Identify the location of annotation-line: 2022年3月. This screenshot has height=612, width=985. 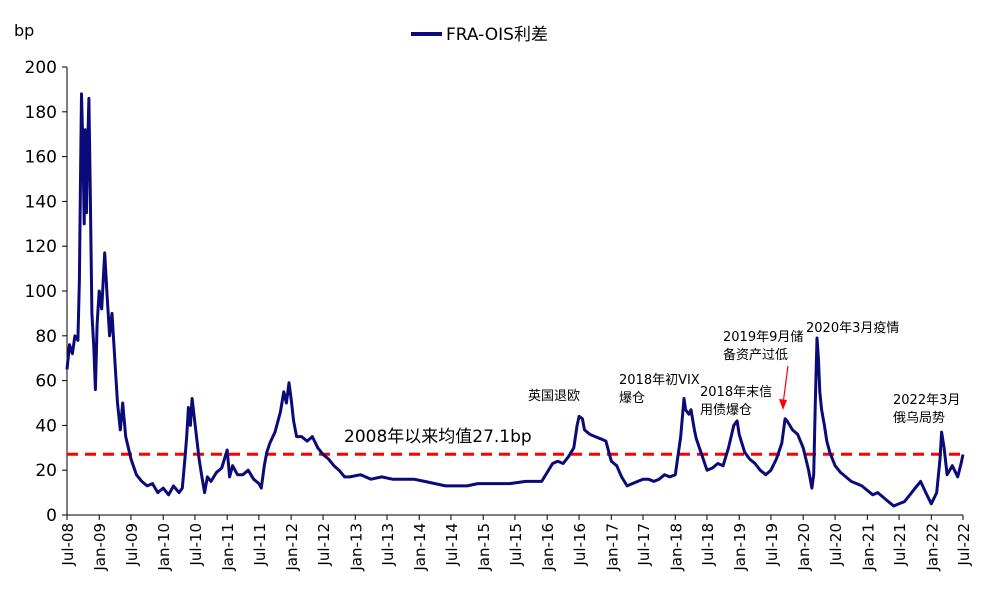
(926, 400).